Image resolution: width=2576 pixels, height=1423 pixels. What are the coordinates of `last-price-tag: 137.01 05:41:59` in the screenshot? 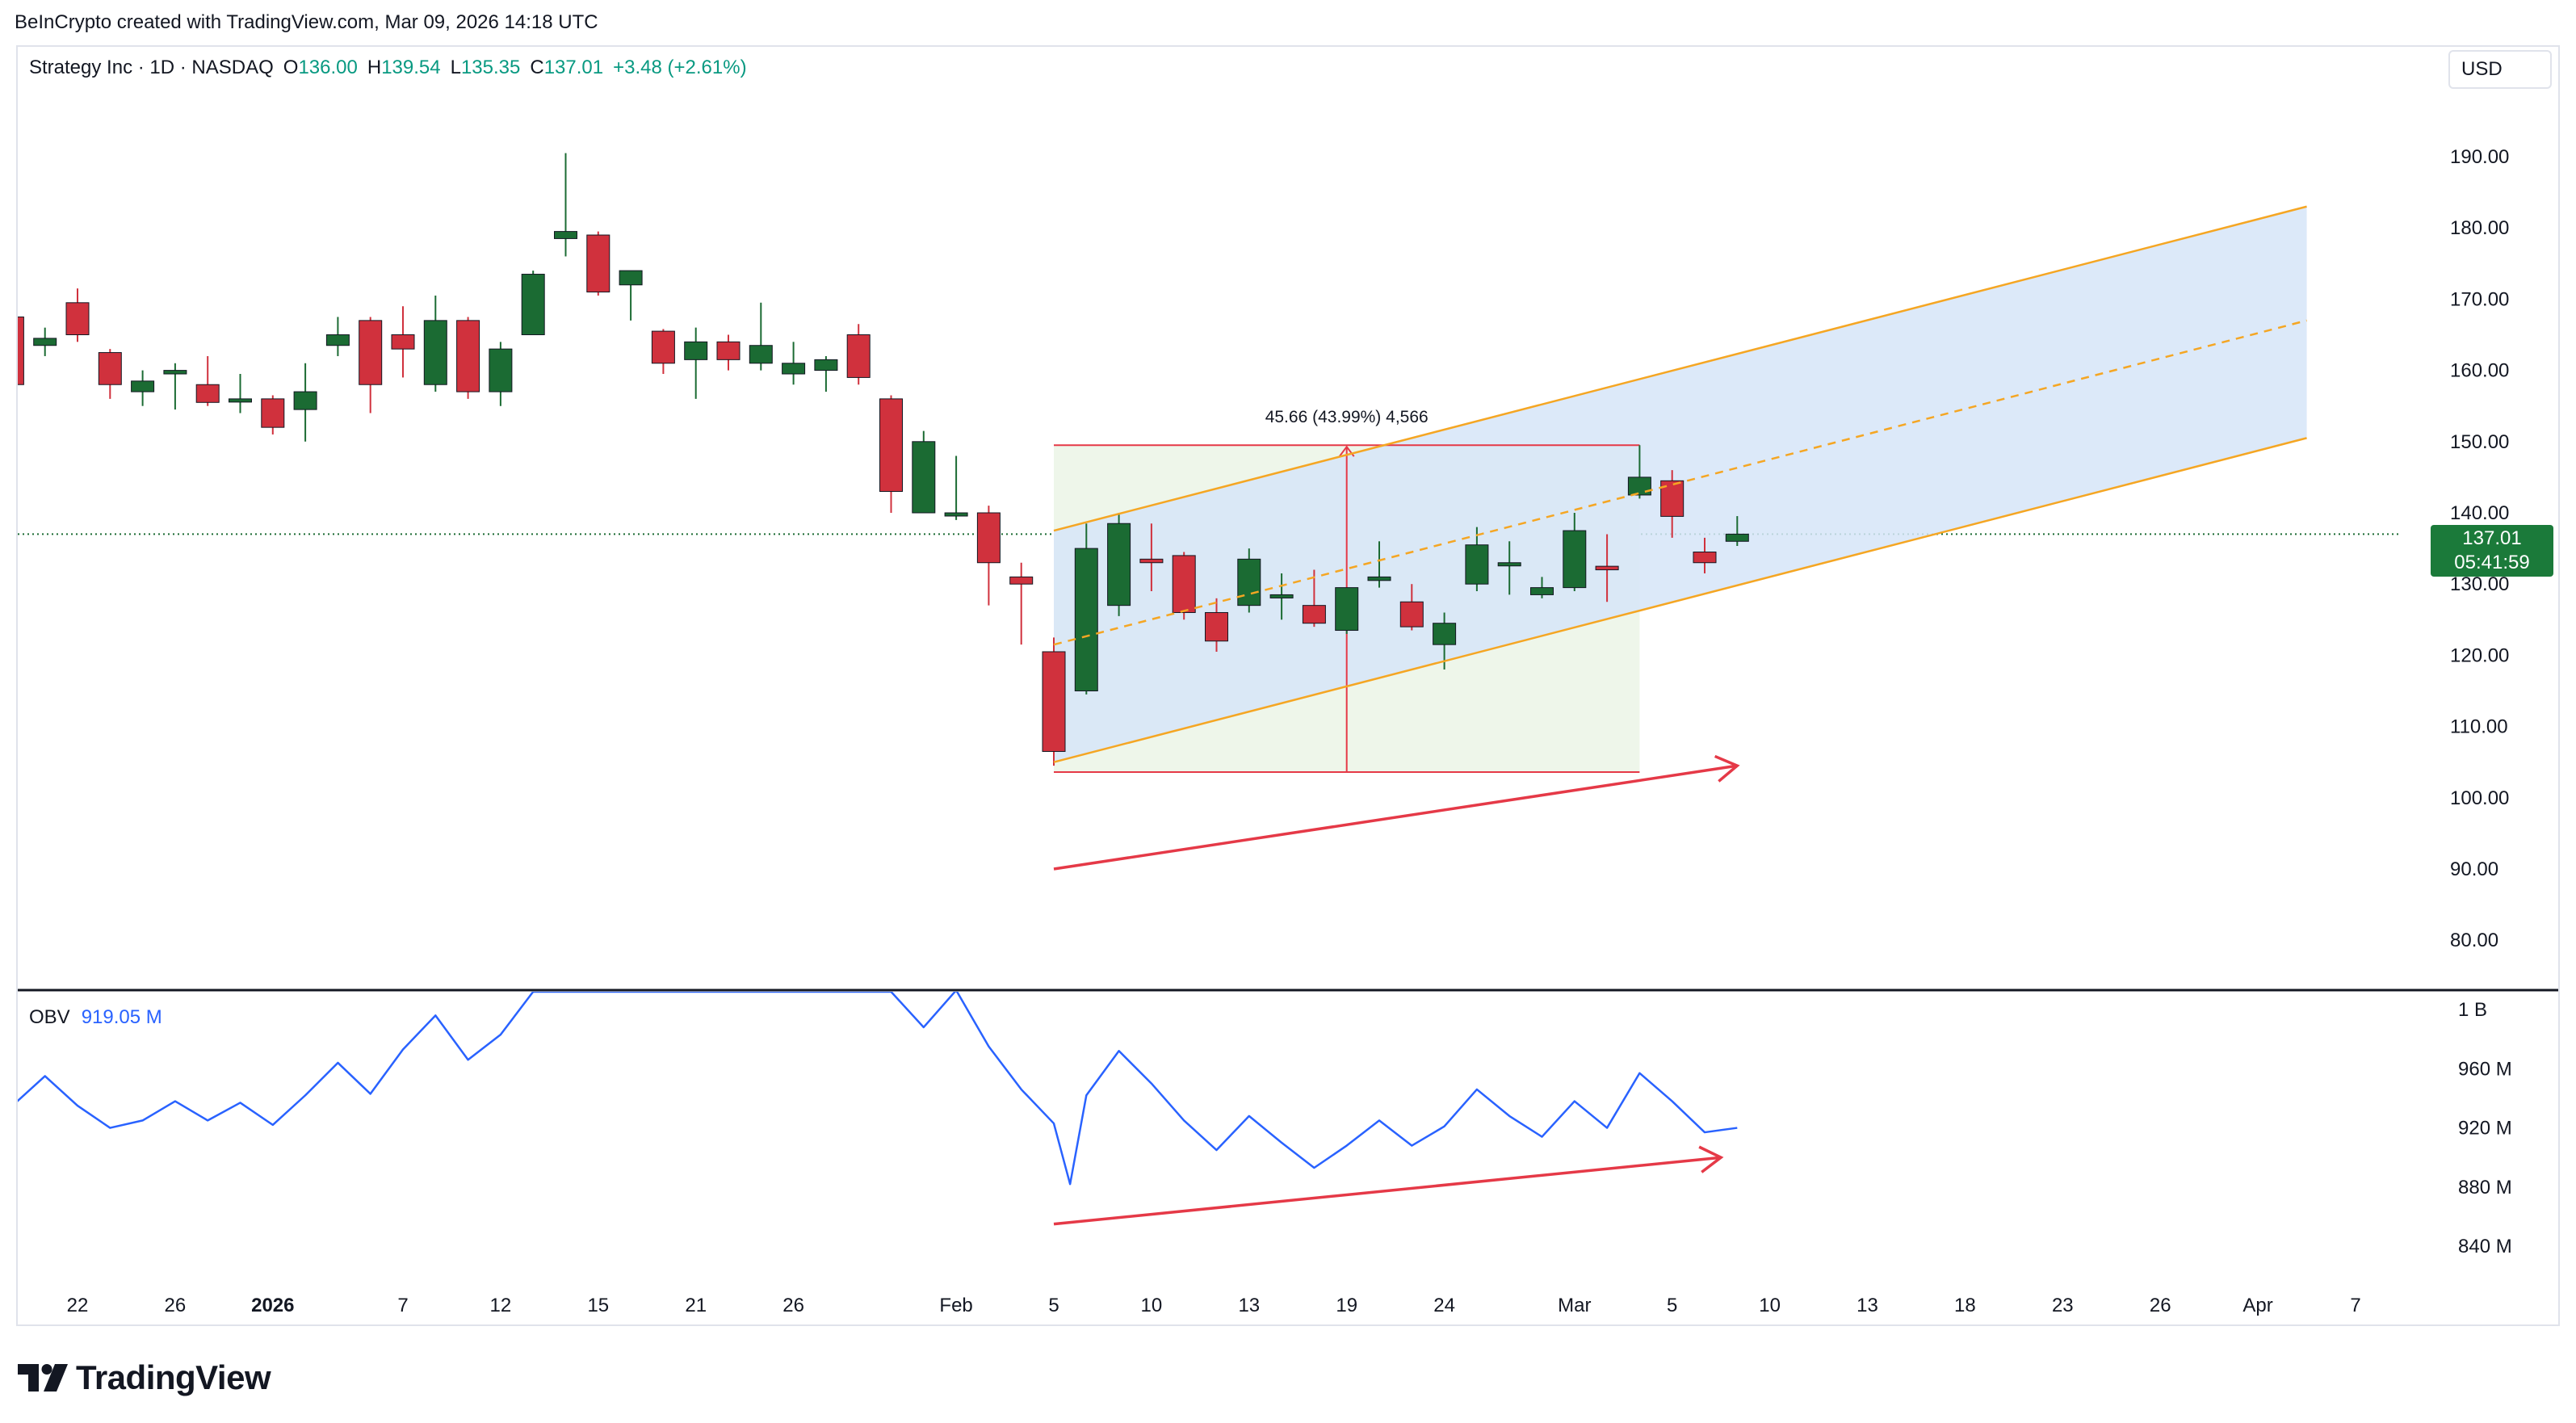 It's located at (2492, 551).